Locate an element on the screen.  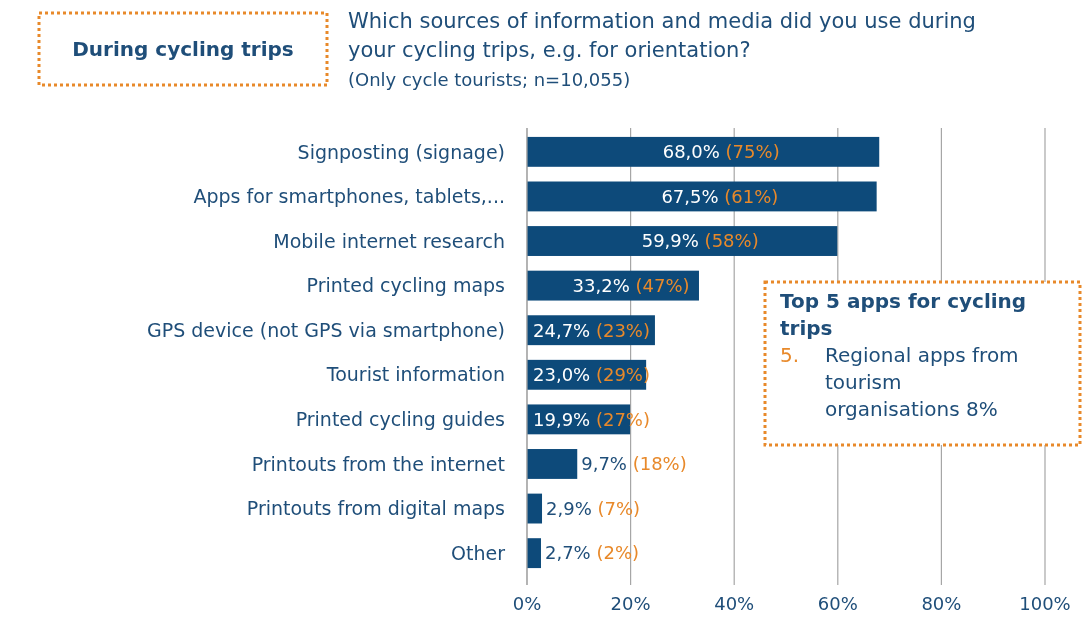
x-tick-label: 40% is located at coordinates (734, 603).